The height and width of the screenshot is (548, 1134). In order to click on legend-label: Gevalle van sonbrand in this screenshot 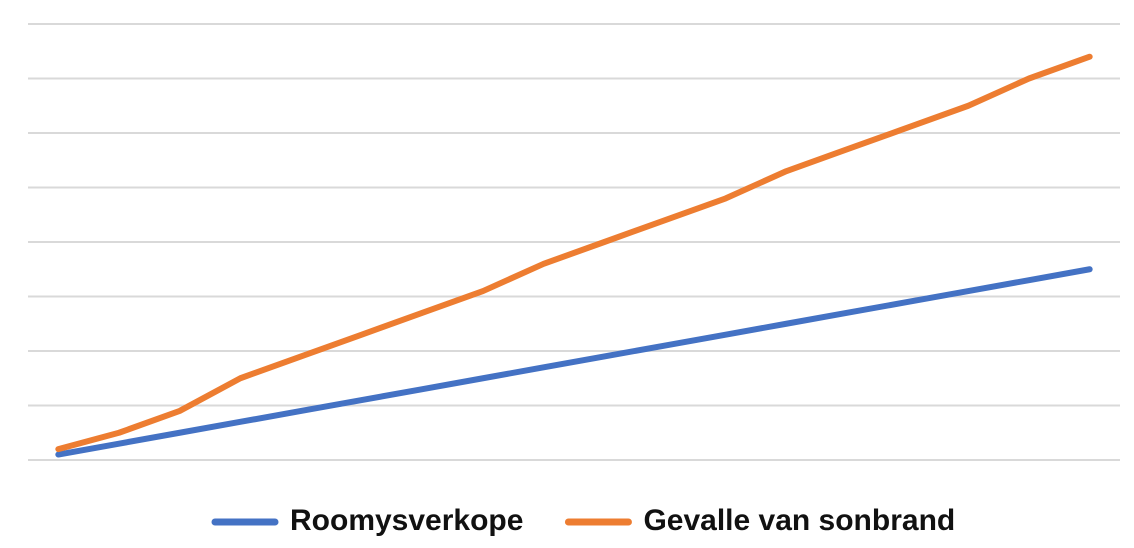, I will do `click(799, 520)`.